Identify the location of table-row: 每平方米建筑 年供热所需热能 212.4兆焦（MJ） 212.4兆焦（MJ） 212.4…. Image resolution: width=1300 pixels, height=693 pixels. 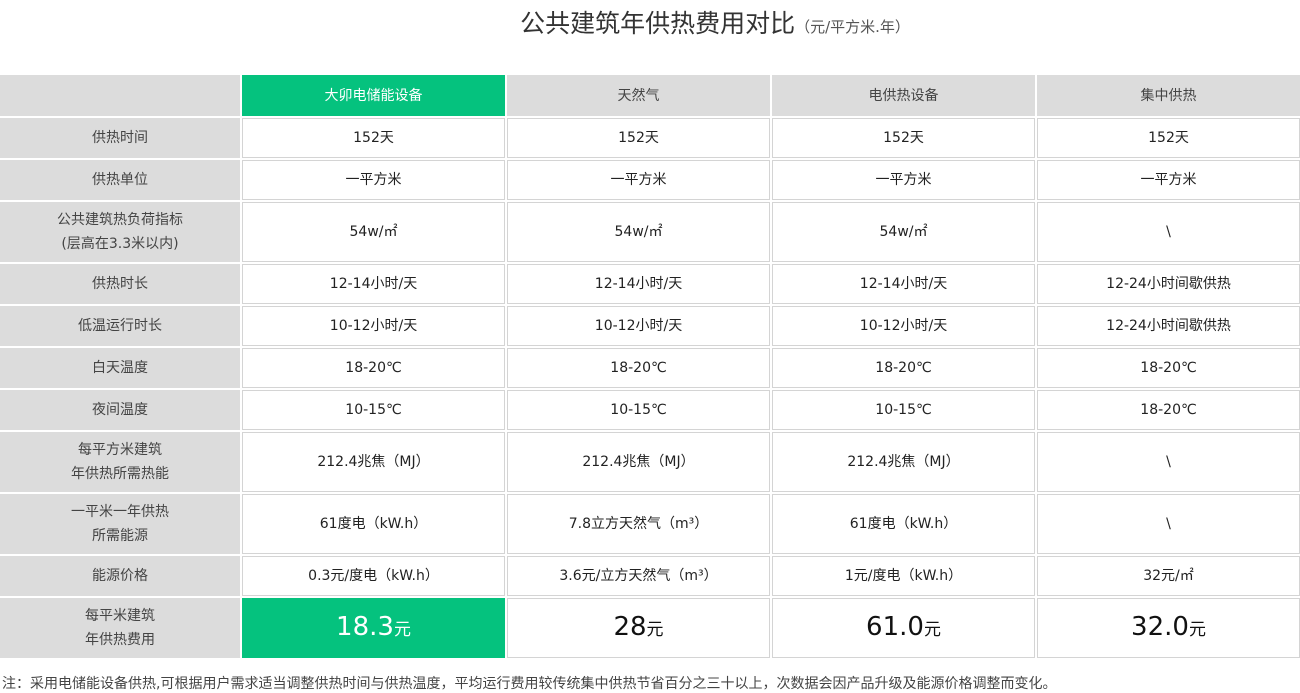
(650, 462).